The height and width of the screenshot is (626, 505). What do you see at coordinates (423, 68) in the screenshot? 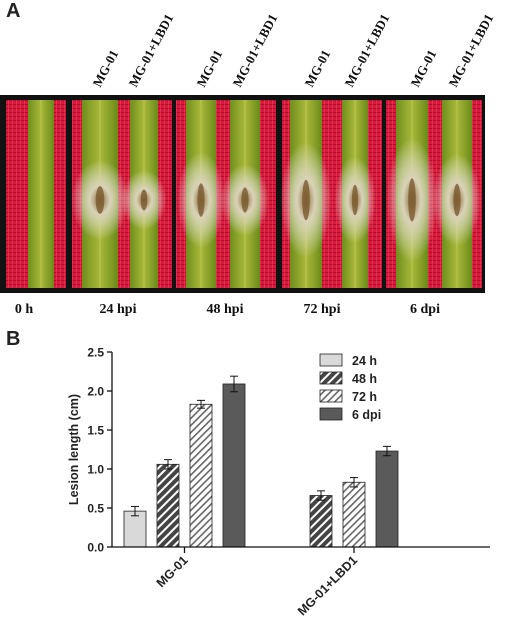
I see `sample-label-6: MG-01` at bounding box center [423, 68].